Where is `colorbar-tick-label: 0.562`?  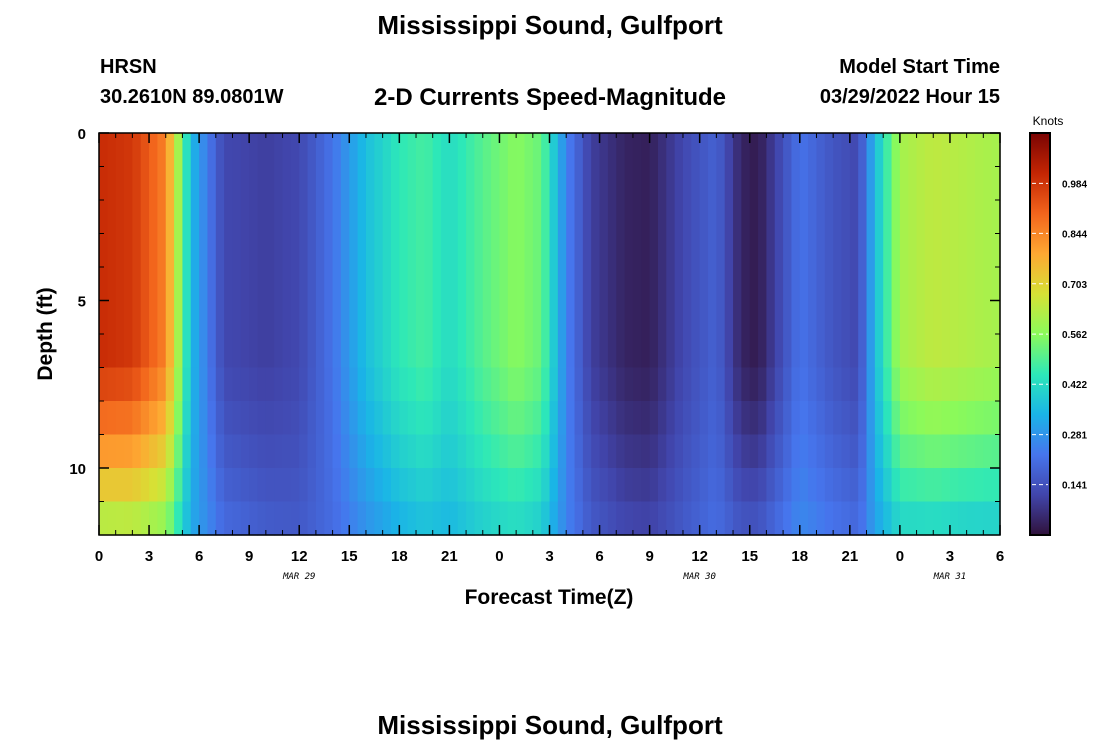 colorbar-tick-label: 0.562 is located at coordinates (1074, 335).